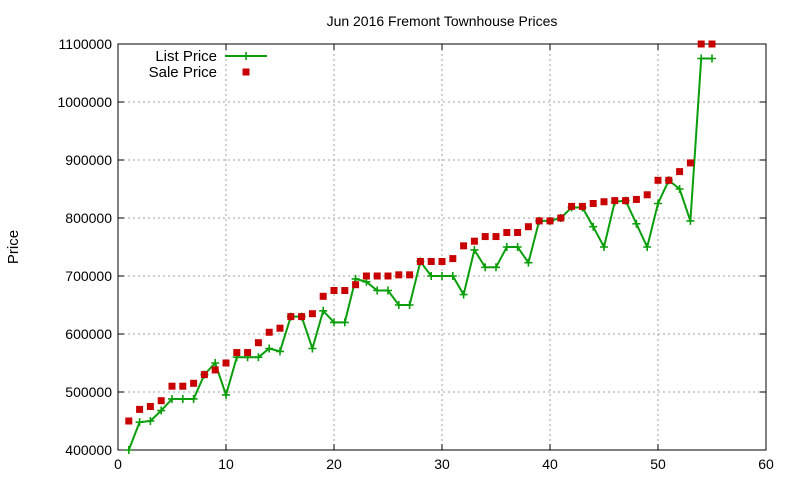 The image size is (800, 480). I want to click on legend-marker-sale-price, so click(246, 72).